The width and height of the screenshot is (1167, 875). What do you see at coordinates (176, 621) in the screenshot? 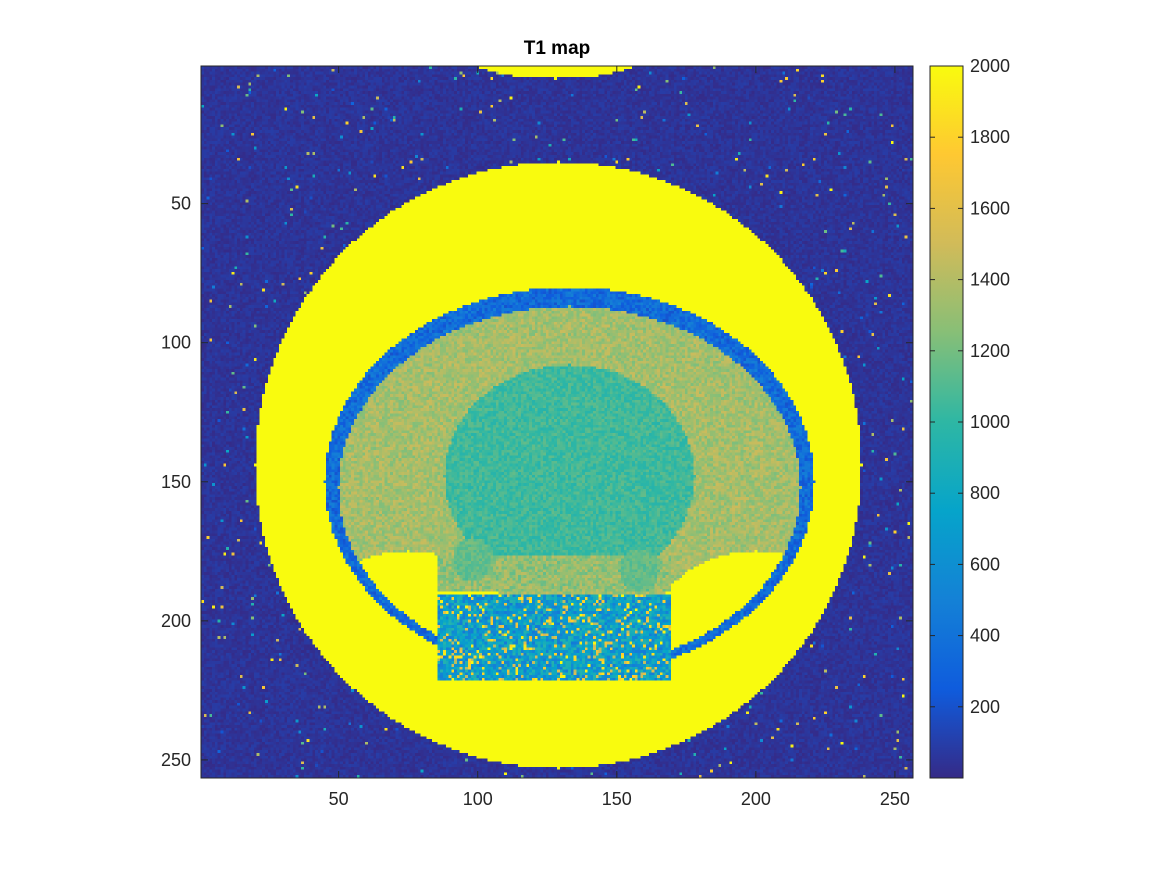
I see `y-tick-label: 200` at bounding box center [176, 621].